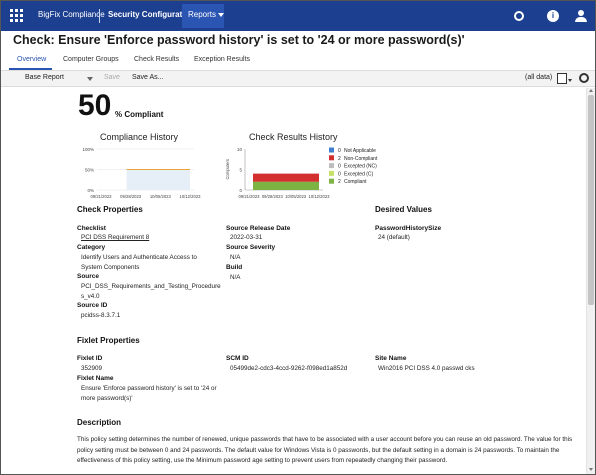  I want to click on scm-id-value: 05499de2-cdc3-4ccd-9262-f098ed1a852d, so click(289, 368).